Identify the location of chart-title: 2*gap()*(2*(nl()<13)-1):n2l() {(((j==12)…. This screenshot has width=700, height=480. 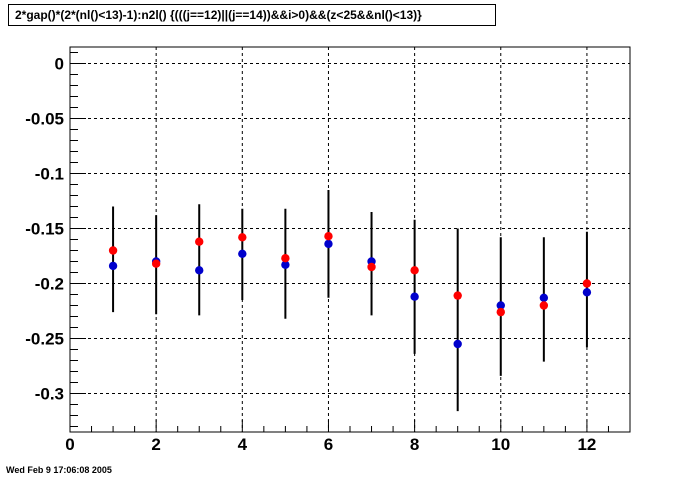
(252, 15).